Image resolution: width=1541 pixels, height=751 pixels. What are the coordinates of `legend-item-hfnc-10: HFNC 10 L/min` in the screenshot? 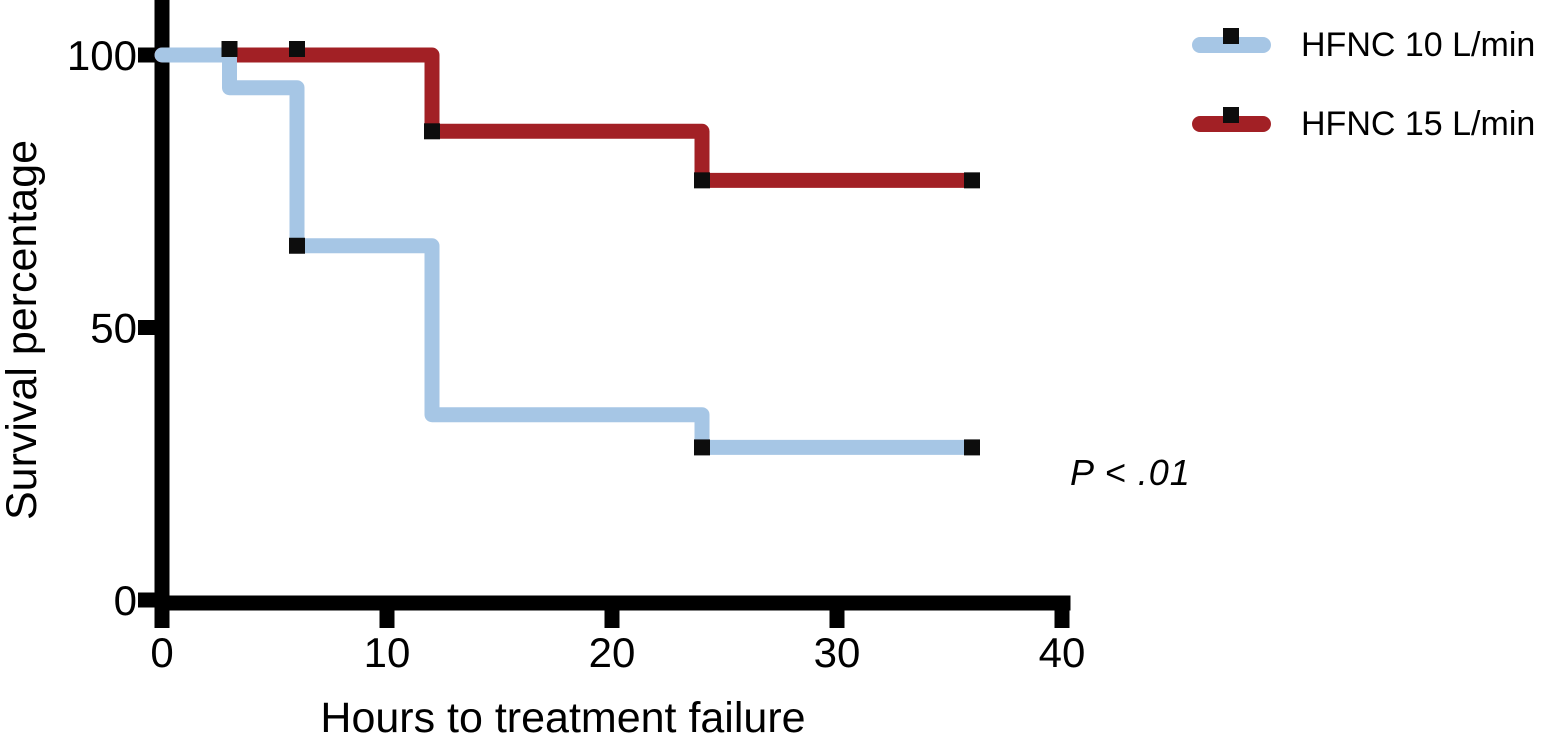 It's located at (1363, 45).